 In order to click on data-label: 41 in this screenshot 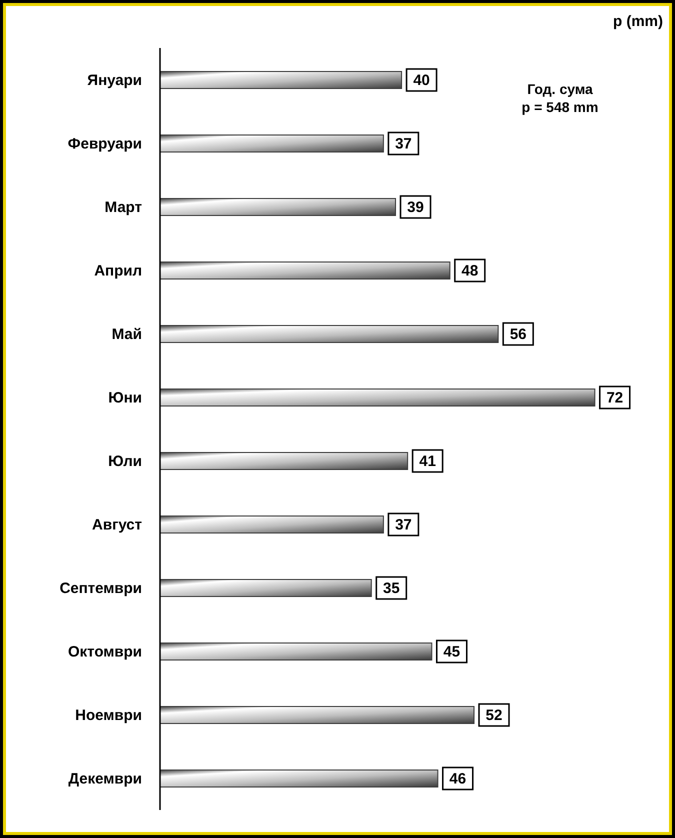, I will do `click(427, 461)`.